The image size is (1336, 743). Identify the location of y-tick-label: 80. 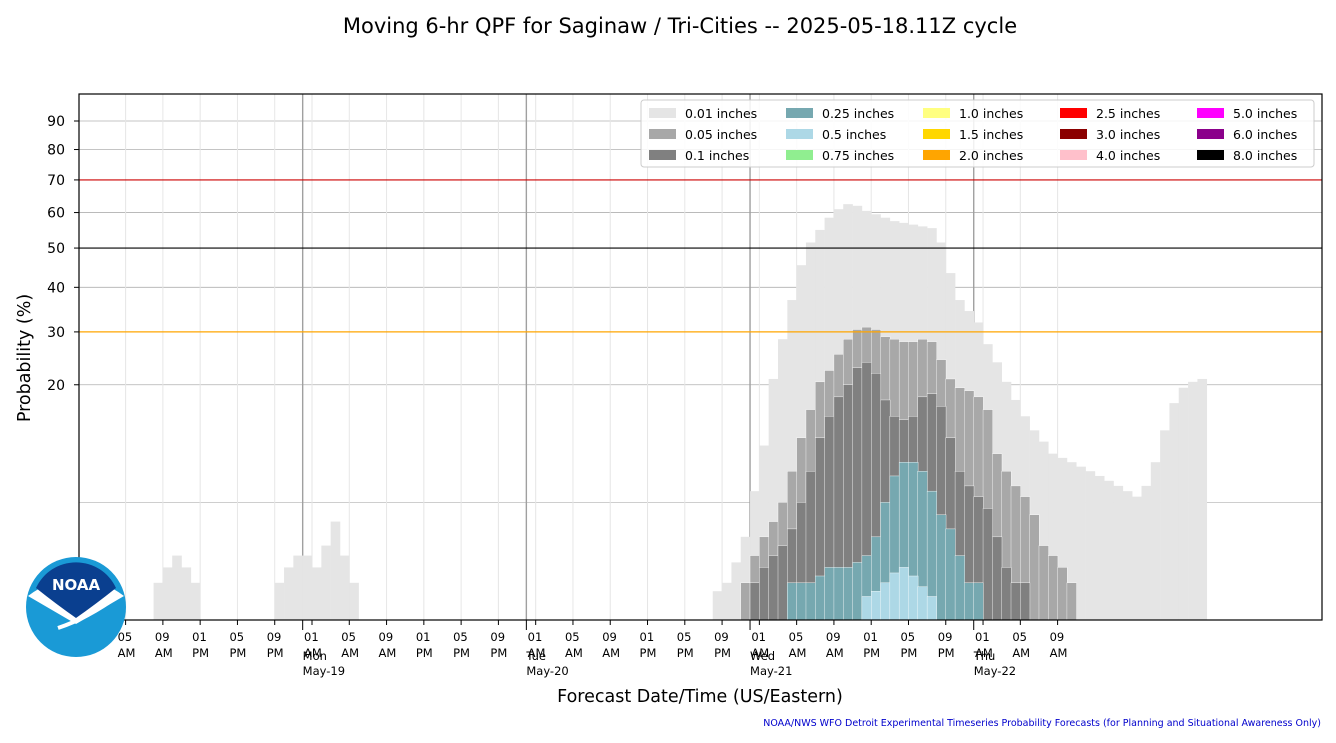
(56, 151).